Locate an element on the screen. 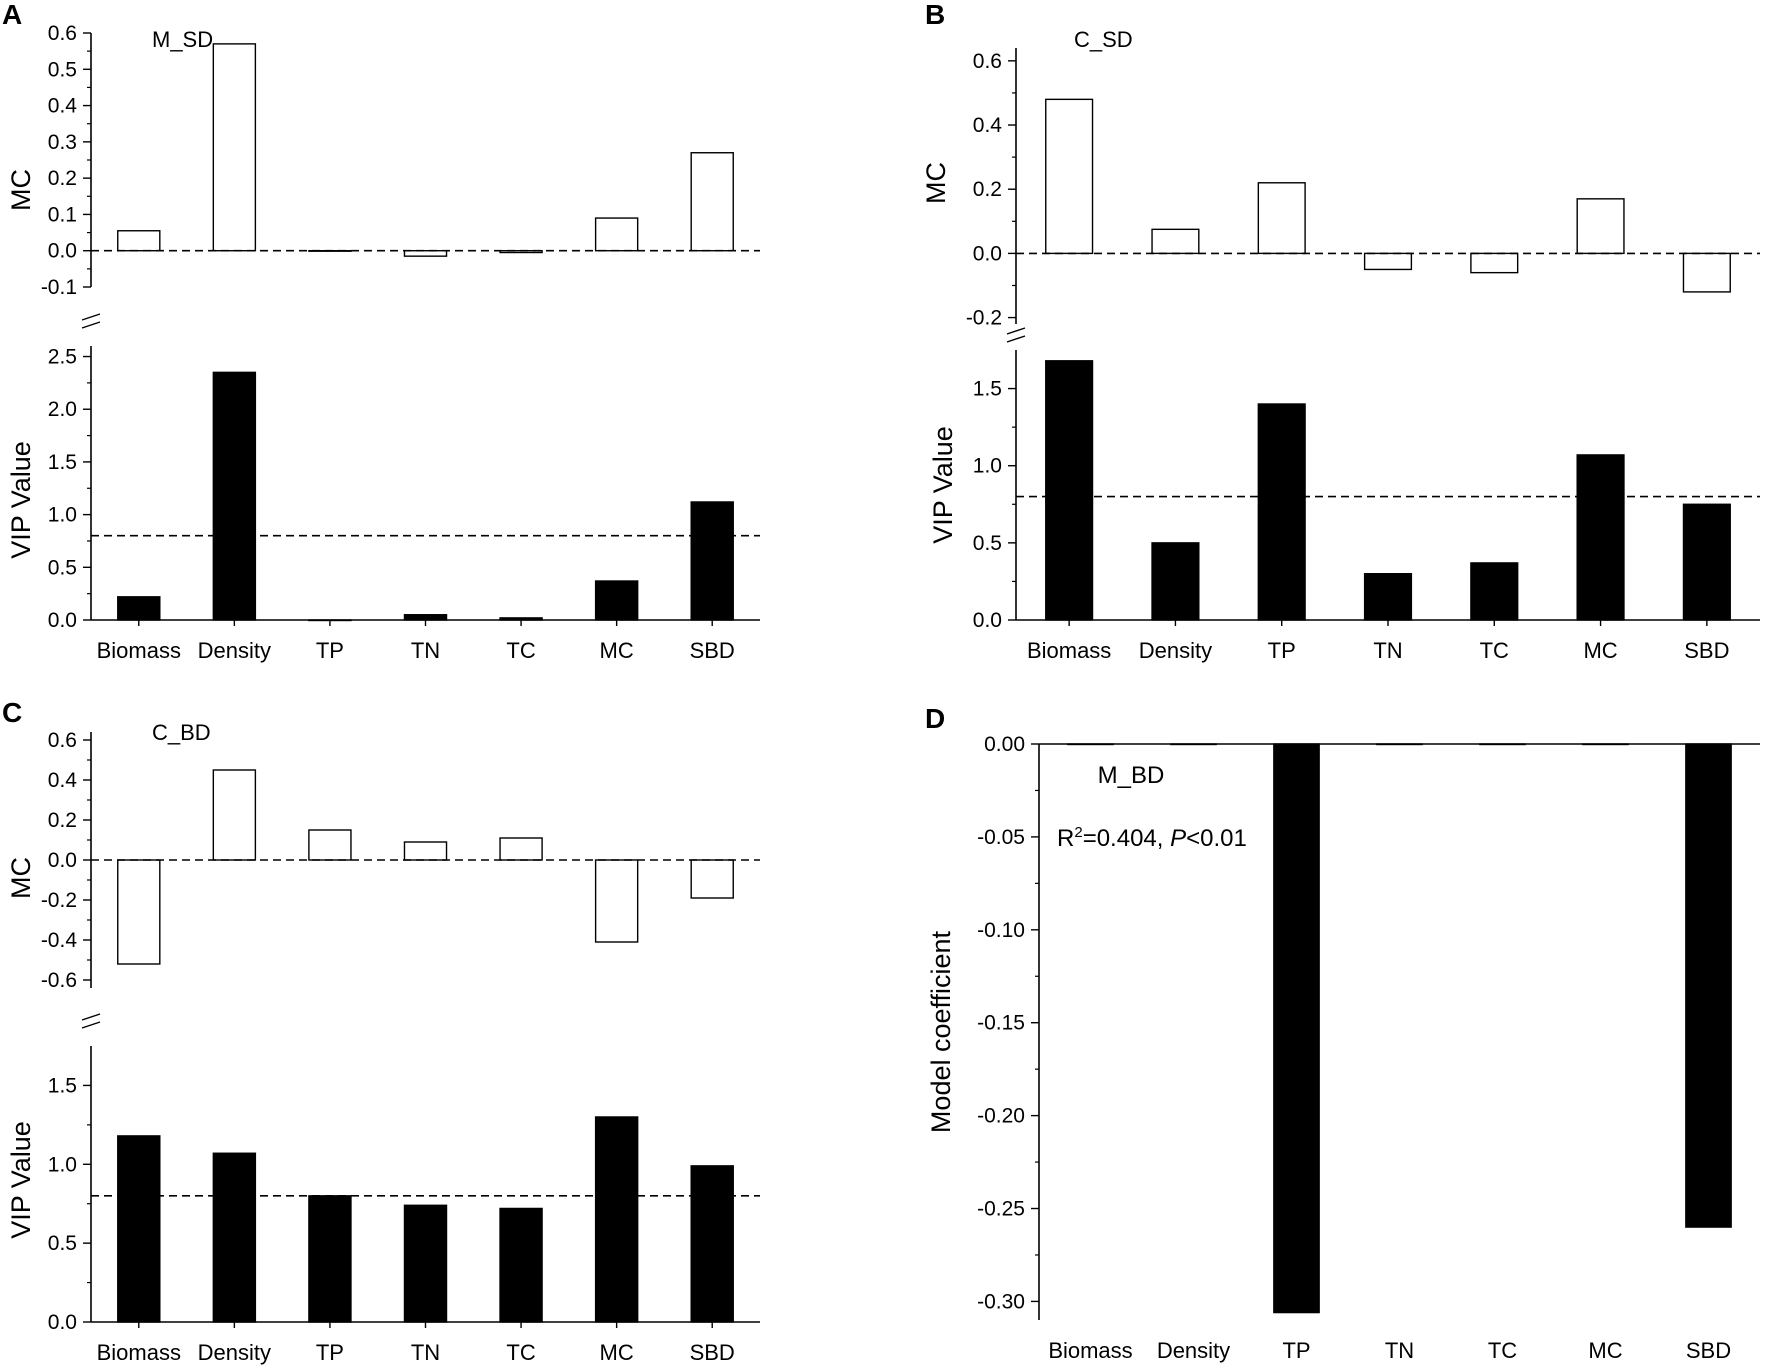  y-axis-title: MC is located at coordinates (21, 878).